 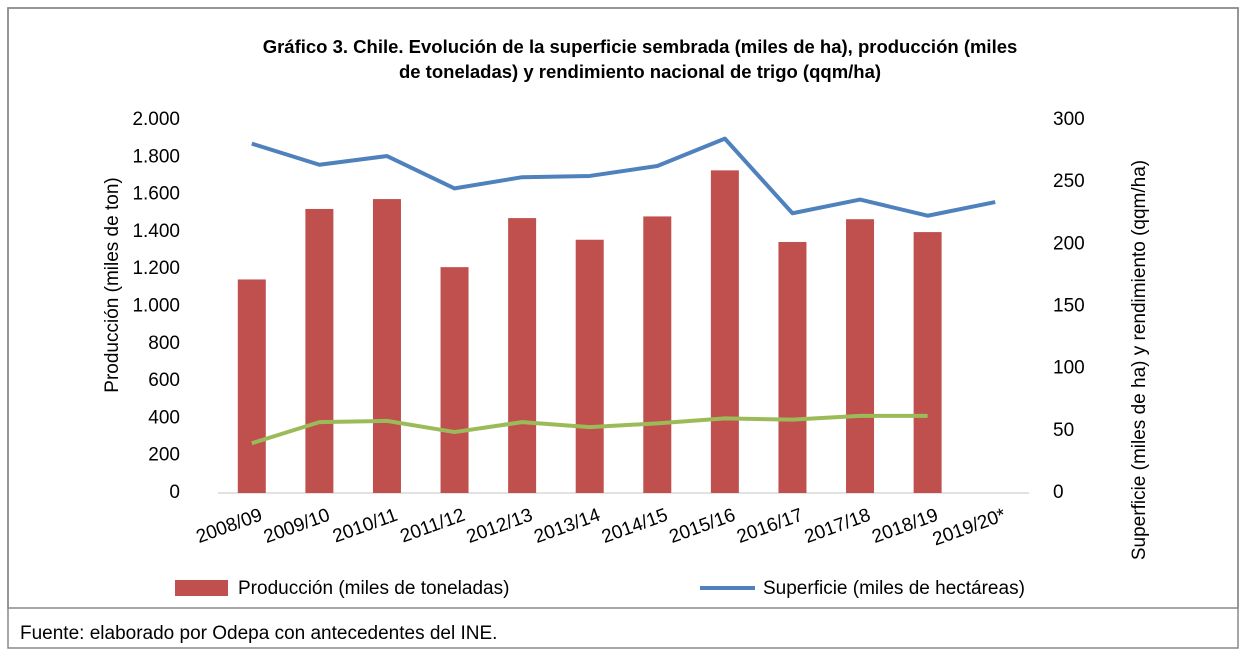 What do you see at coordinates (365, 526) in the screenshot?
I see `x-tick-label: 2010/11` at bounding box center [365, 526].